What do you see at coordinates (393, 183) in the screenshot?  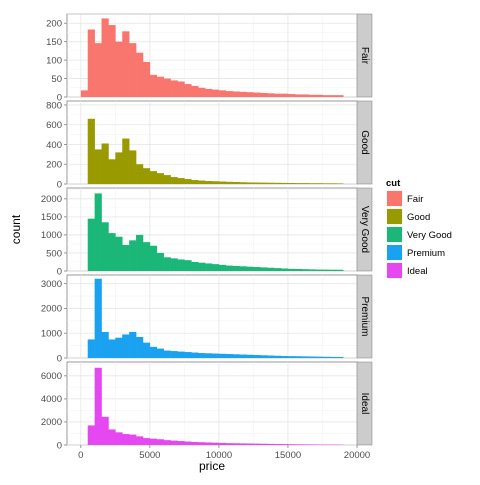 I see `legend-title: cut` at bounding box center [393, 183].